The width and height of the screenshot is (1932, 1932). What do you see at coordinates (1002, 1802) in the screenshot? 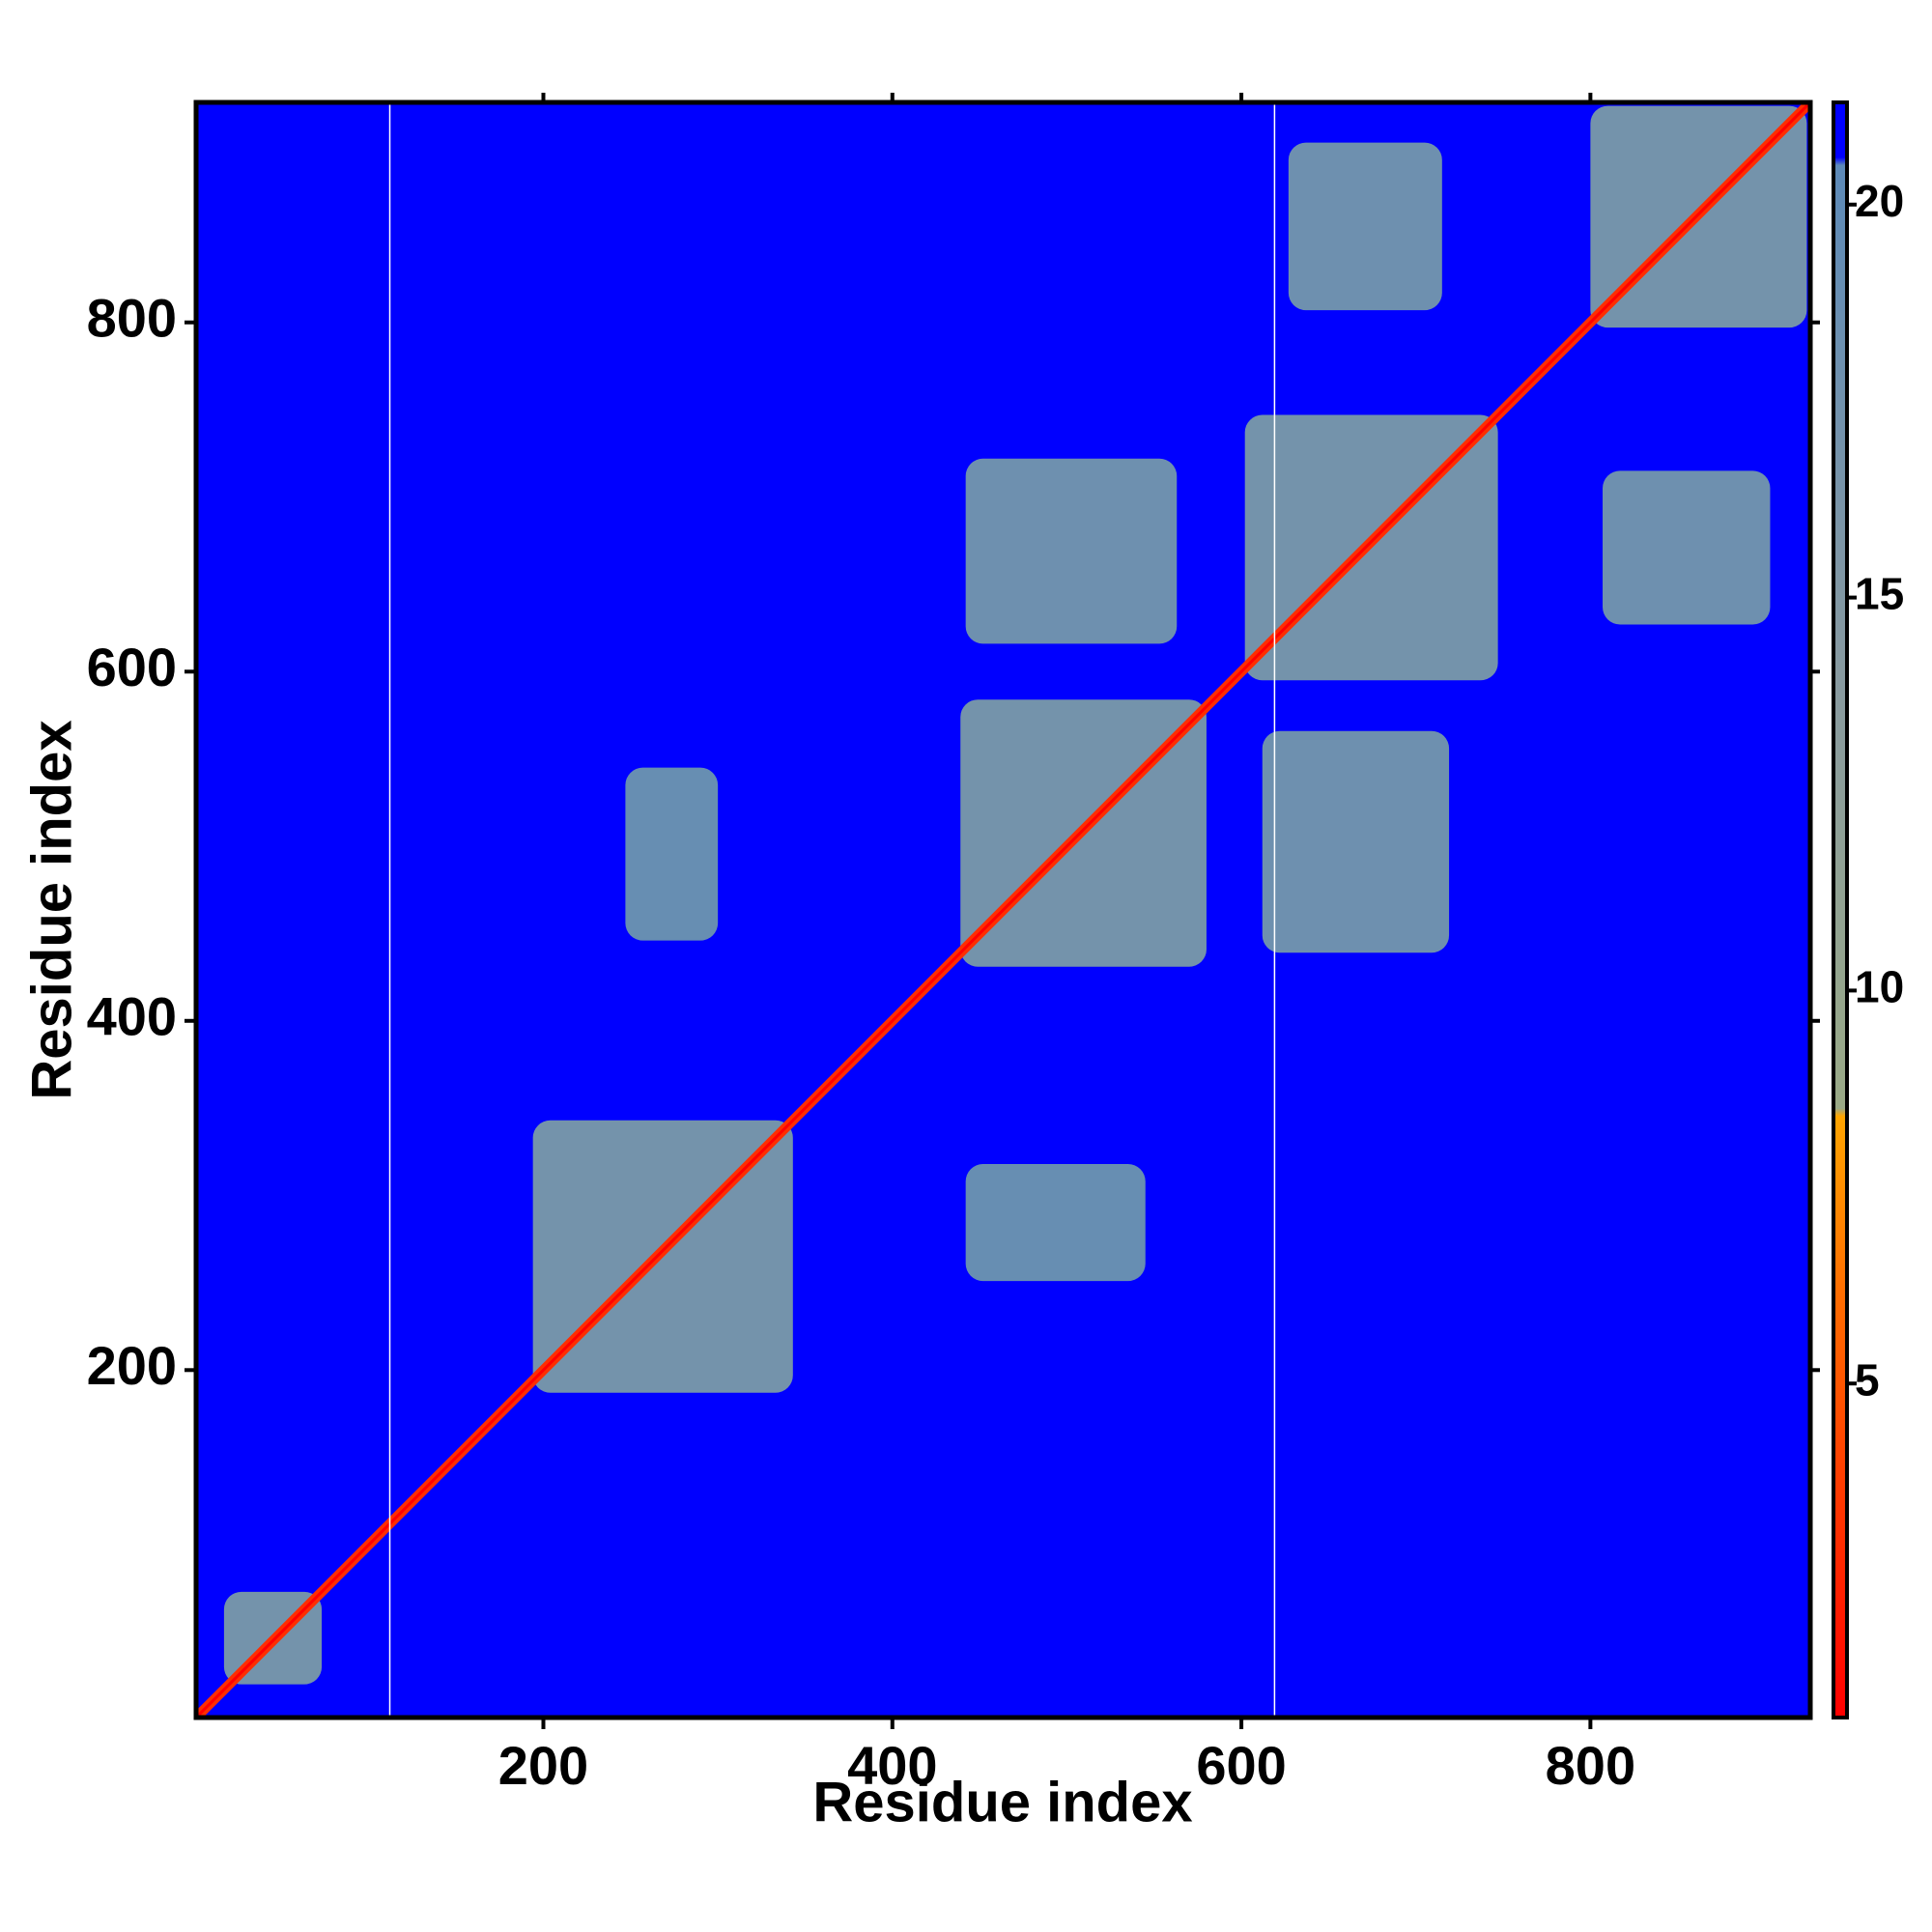
I see `x-axis-title: Residue index` at bounding box center [1002, 1802].